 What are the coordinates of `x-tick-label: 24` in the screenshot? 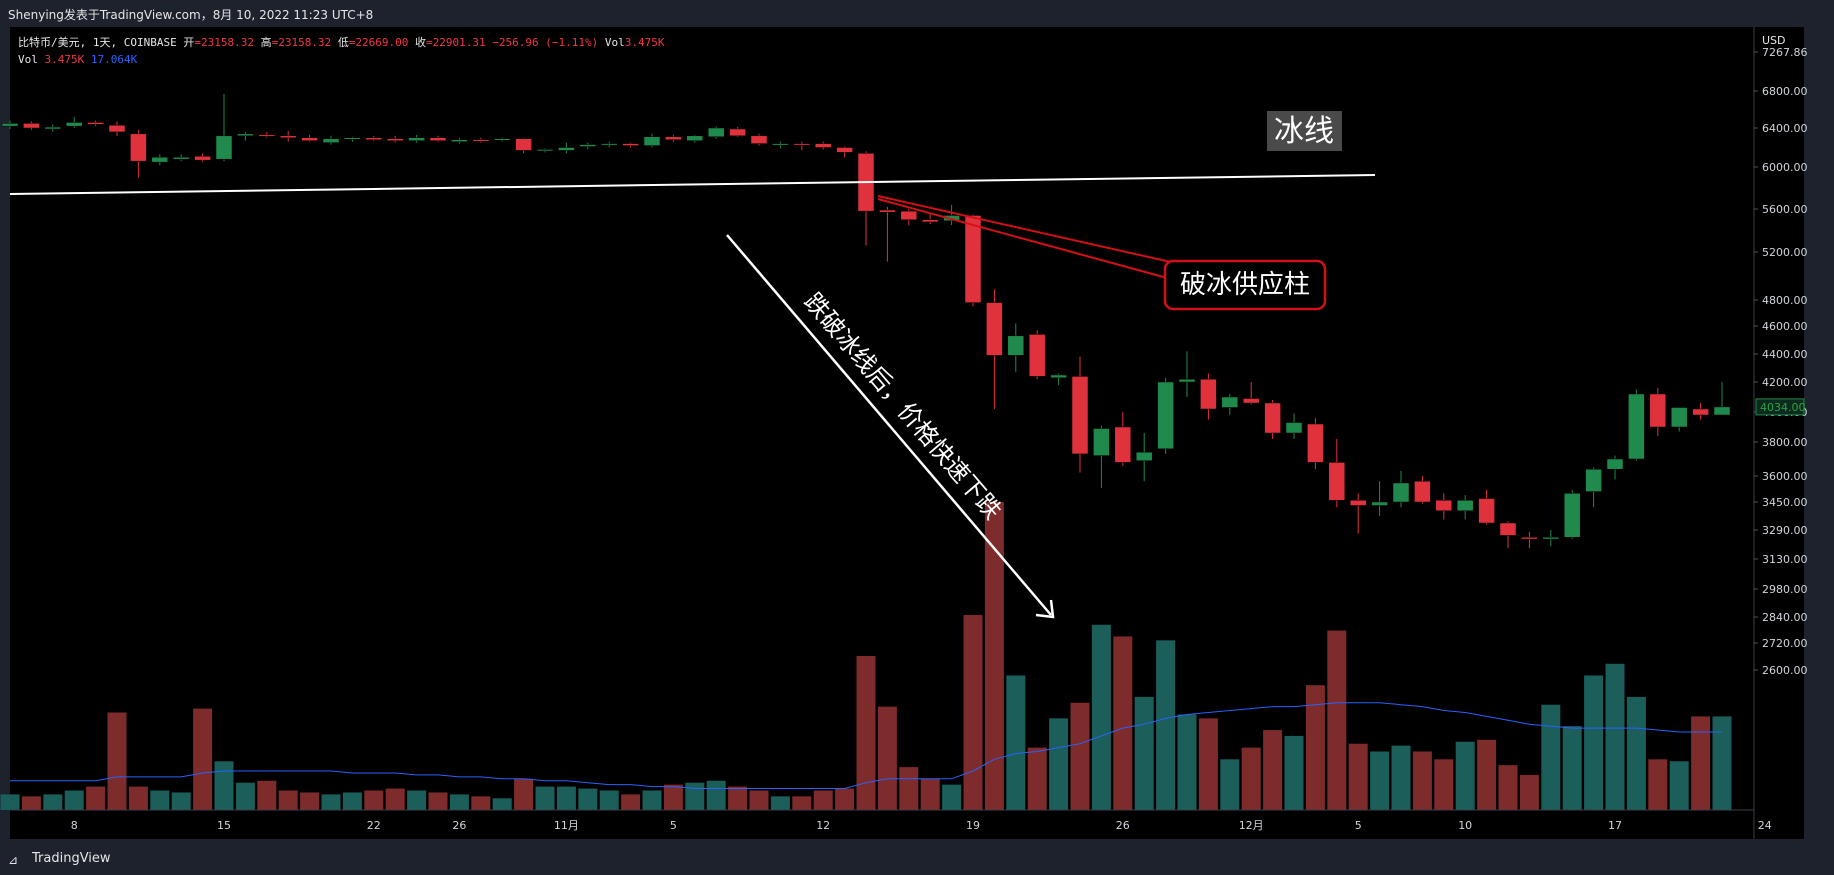 It's located at (1765, 825).